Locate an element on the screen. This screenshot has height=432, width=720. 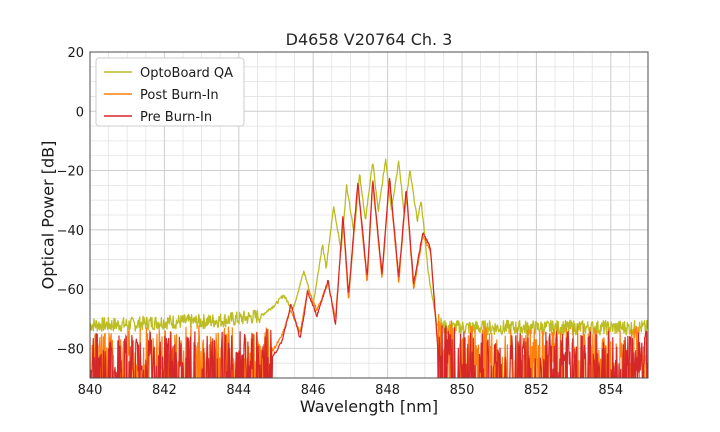
x-tick-label: 850 is located at coordinates (462, 390).